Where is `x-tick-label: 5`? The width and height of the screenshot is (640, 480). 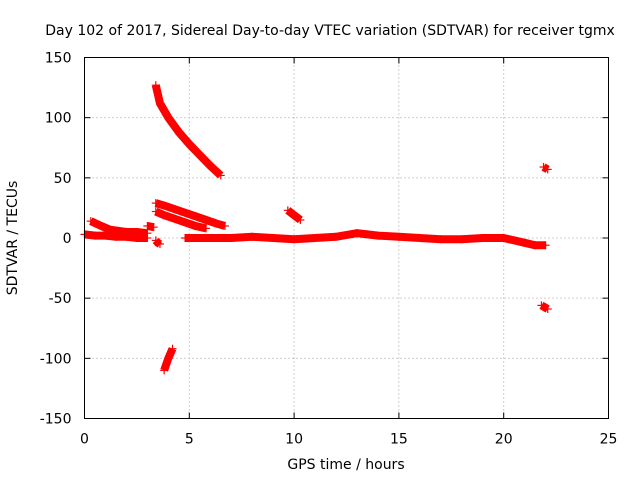 x-tick-label: 5 is located at coordinates (189, 440).